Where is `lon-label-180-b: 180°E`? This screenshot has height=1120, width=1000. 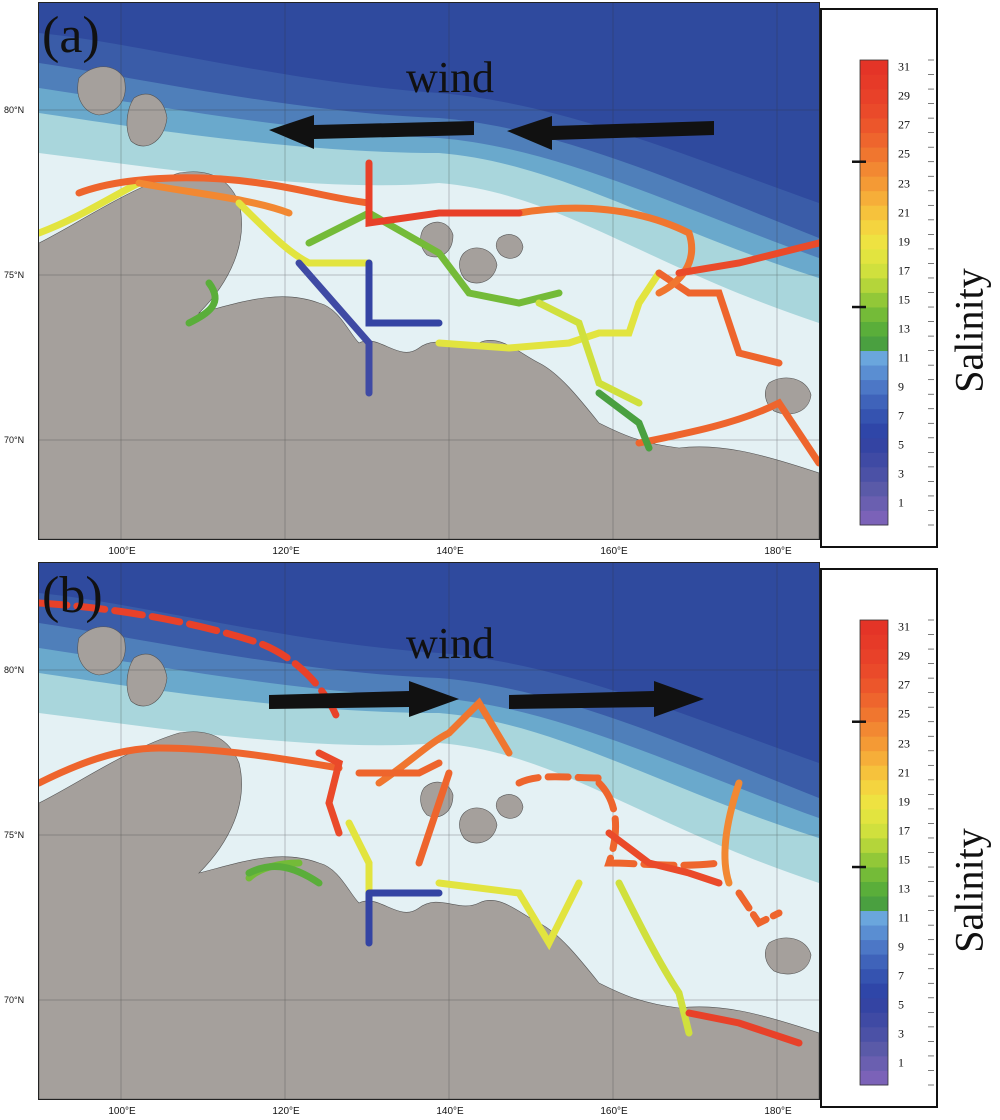
lon-label-180-b: 180°E is located at coordinates (778, 1111).